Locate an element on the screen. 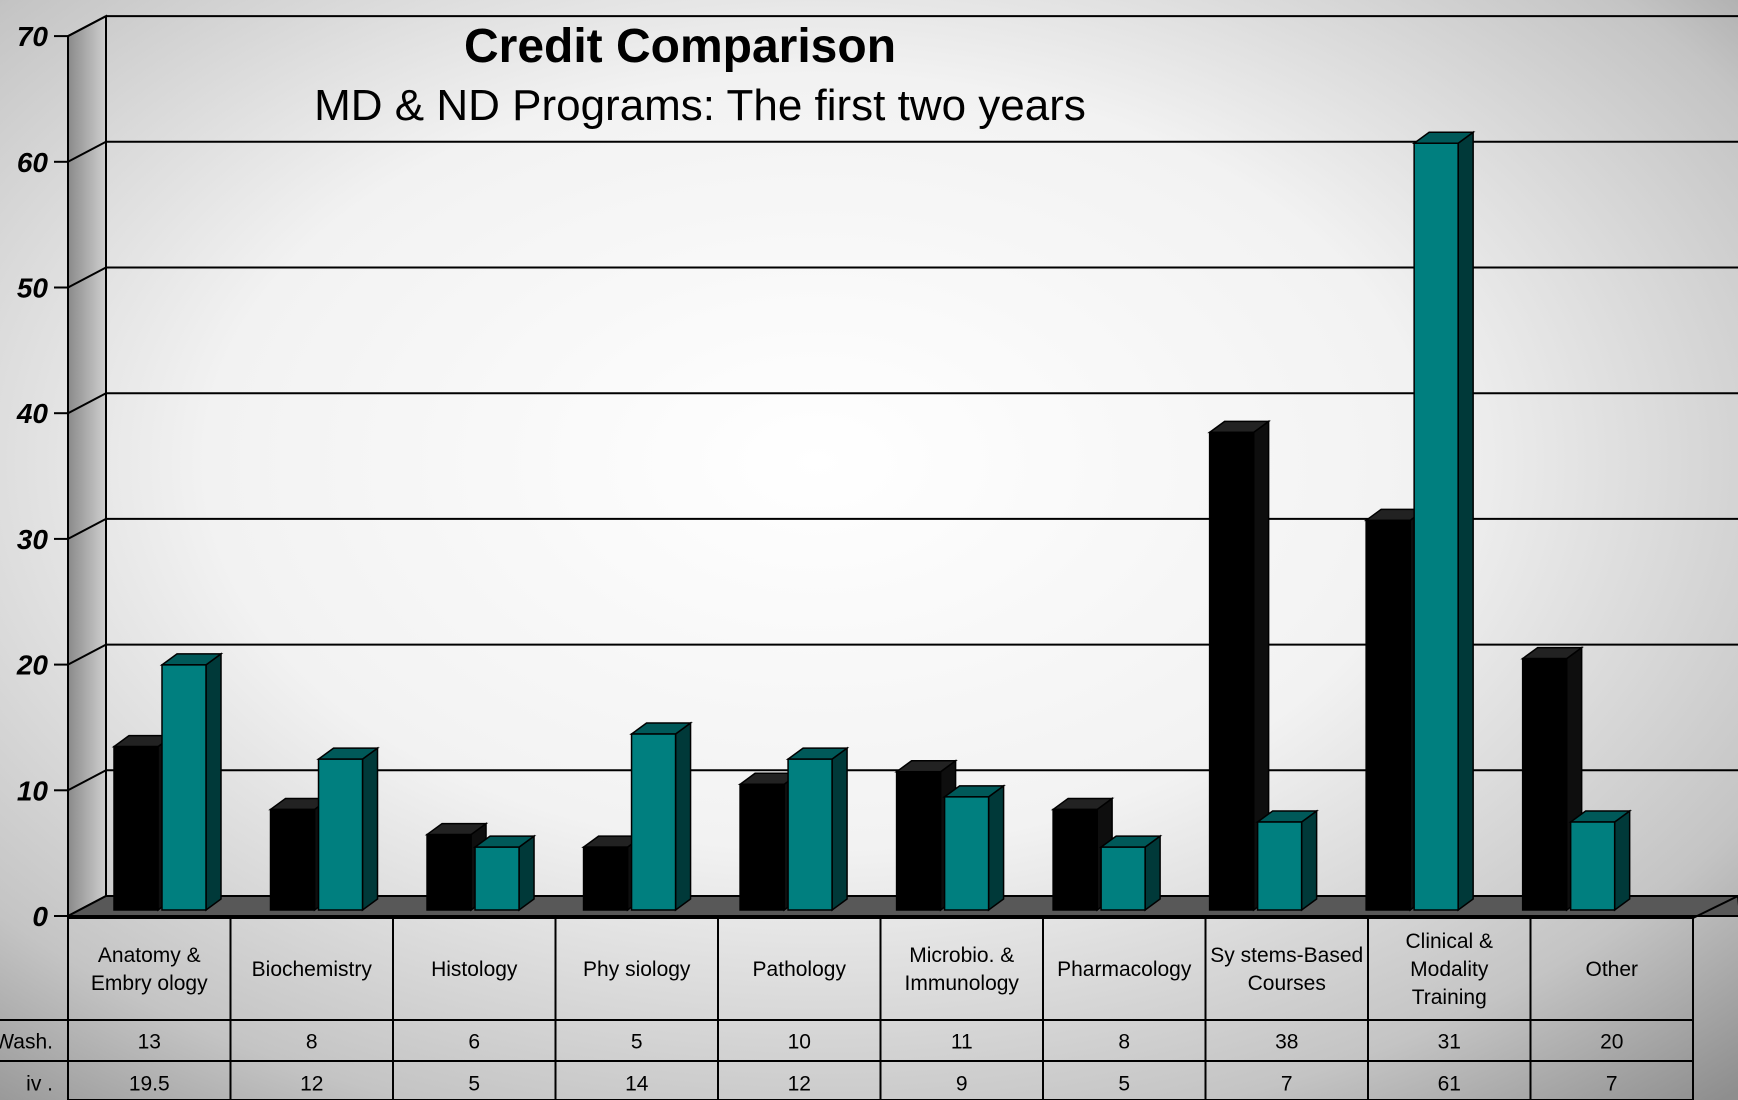 The width and height of the screenshot is (1738, 1100). category-label: Training is located at coordinates (1449, 997).